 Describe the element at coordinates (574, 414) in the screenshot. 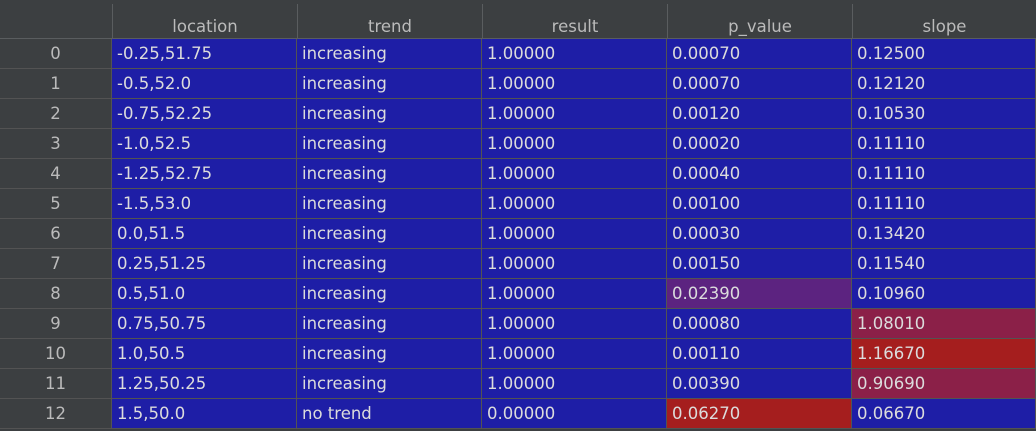

I see `cell-result: 0.00000` at that location.